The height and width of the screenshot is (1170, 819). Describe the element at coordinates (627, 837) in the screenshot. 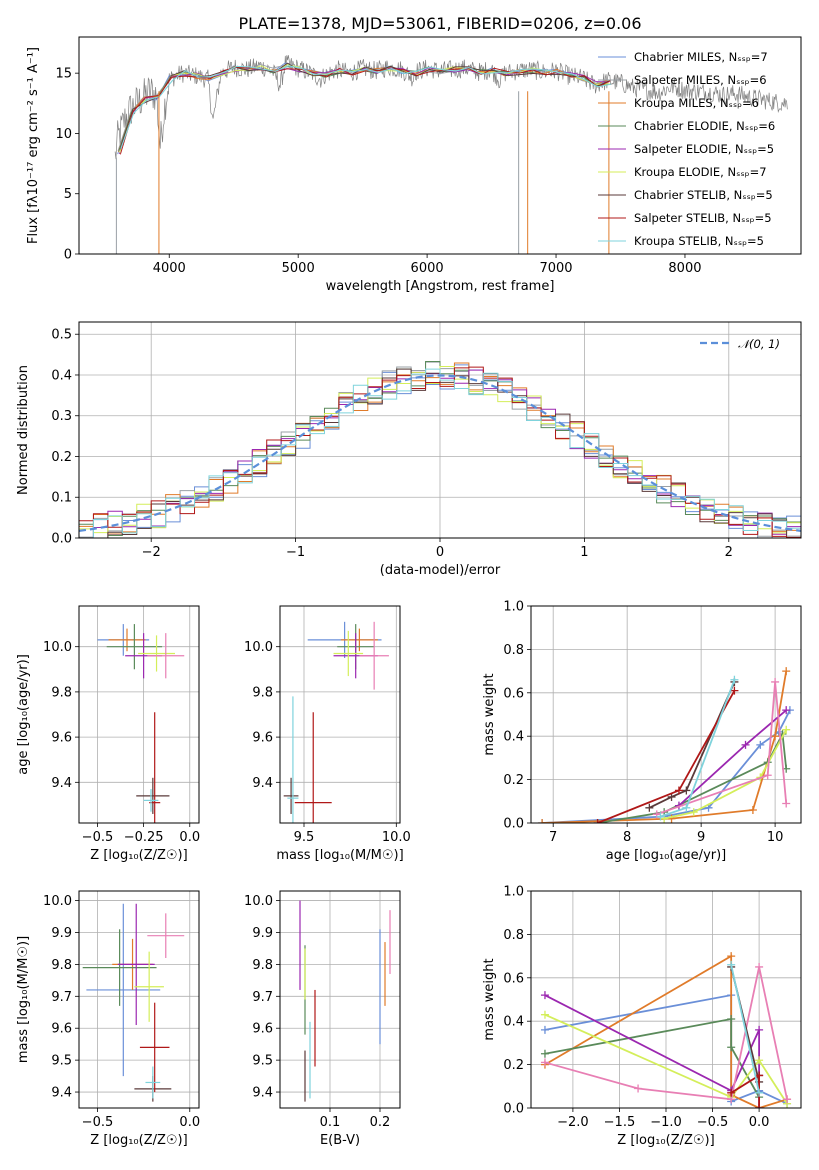

I see `x-tick-label: 8` at that location.